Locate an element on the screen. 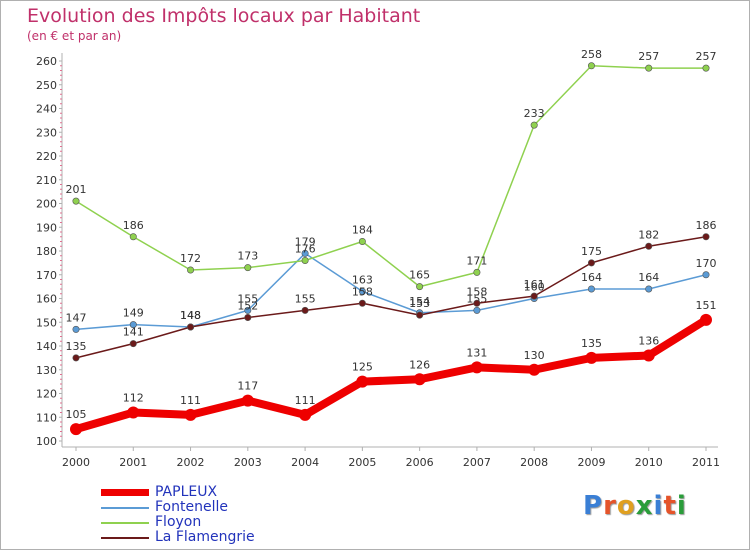 The image size is (750, 550). data-label-floyon: 257 is located at coordinates (706, 56).